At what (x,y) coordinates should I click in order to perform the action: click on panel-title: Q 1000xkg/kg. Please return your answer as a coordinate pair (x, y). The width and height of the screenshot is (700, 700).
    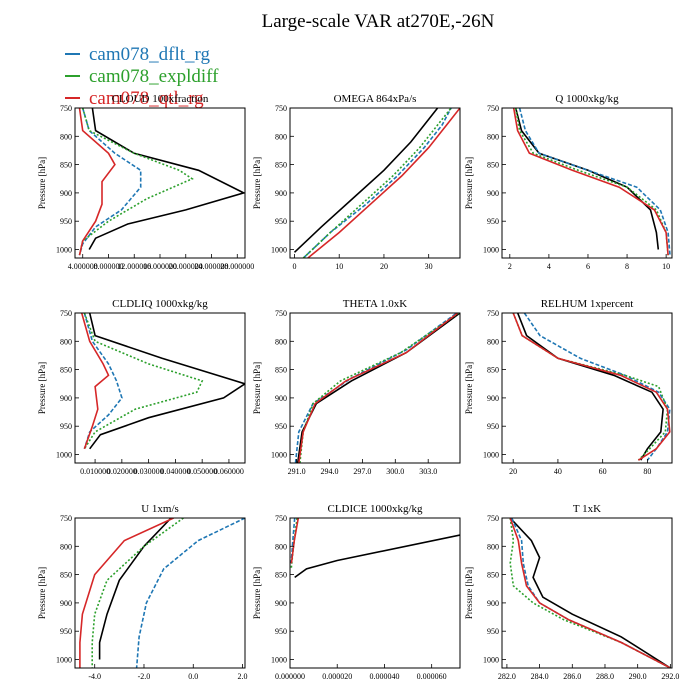
    Looking at the image, I should click on (587, 99).